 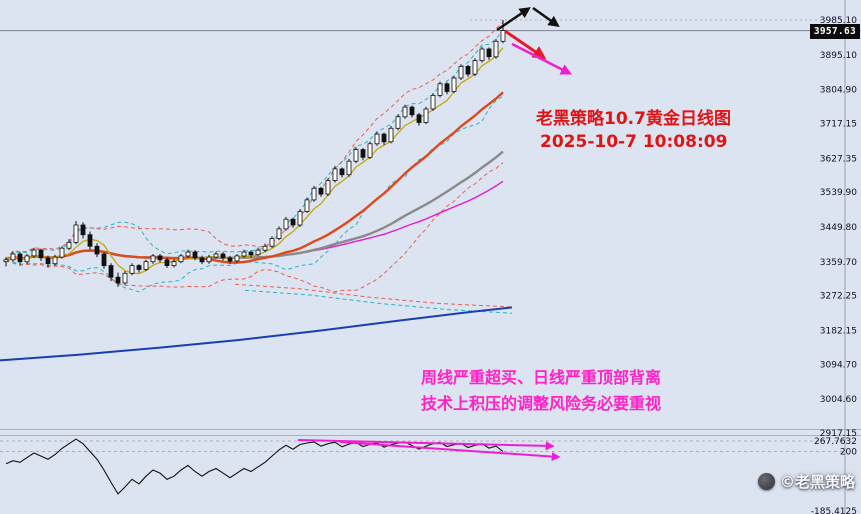 What do you see at coordinates (525, 44) in the screenshot?
I see `red-down-arrow` at bounding box center [525, 44].